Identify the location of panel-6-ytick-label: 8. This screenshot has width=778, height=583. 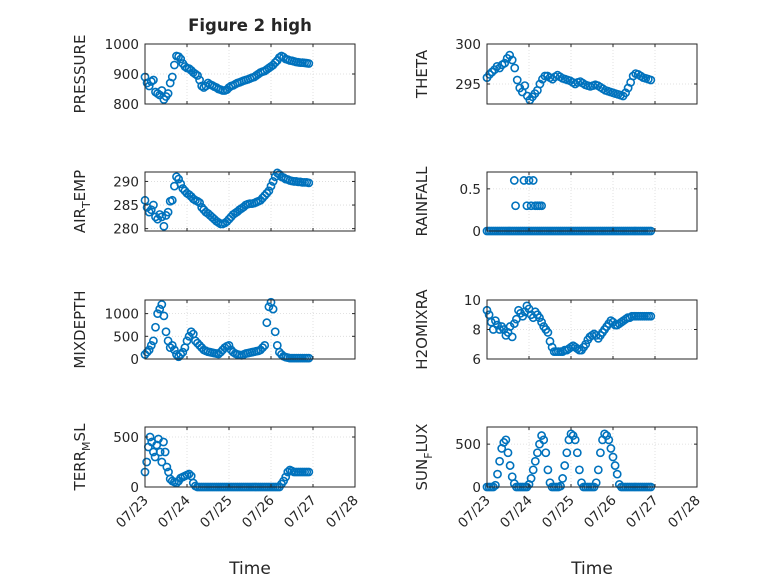
(476, 331).